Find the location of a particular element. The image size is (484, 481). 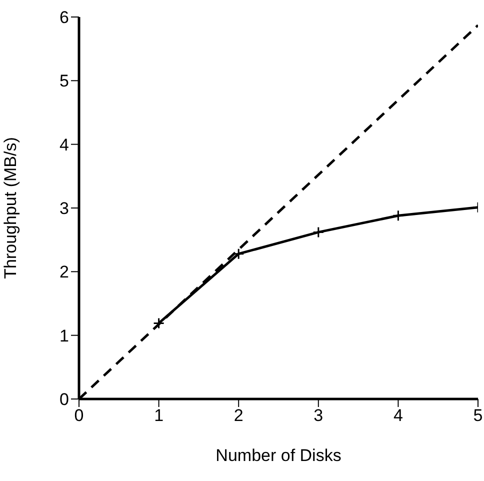

y-tick-label: 2 is located at coordinates (64, 272).